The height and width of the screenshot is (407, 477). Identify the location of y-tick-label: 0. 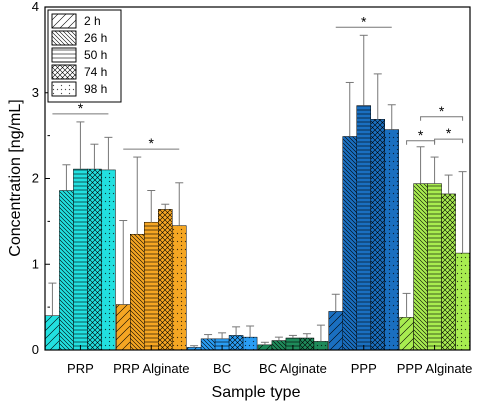
(35, 349).